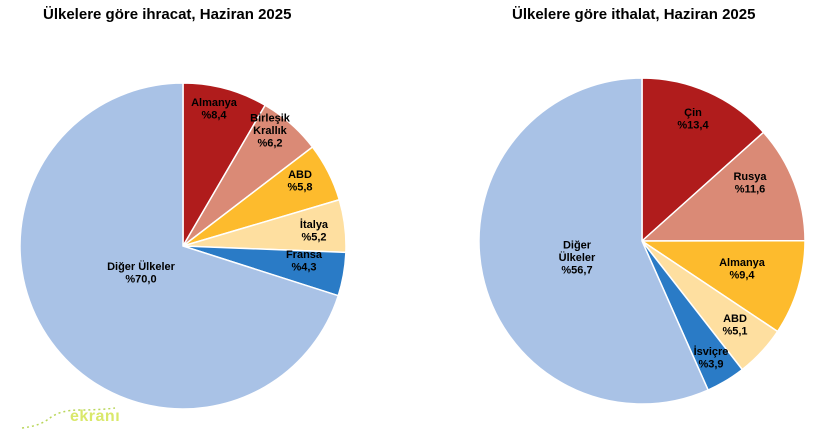  What do you see at coordinates (167, 14) in the screenshot?
I see `export-chart-title: Ülkelere göre ihracat, Haziran 2025` at bounding box center [167, 14].